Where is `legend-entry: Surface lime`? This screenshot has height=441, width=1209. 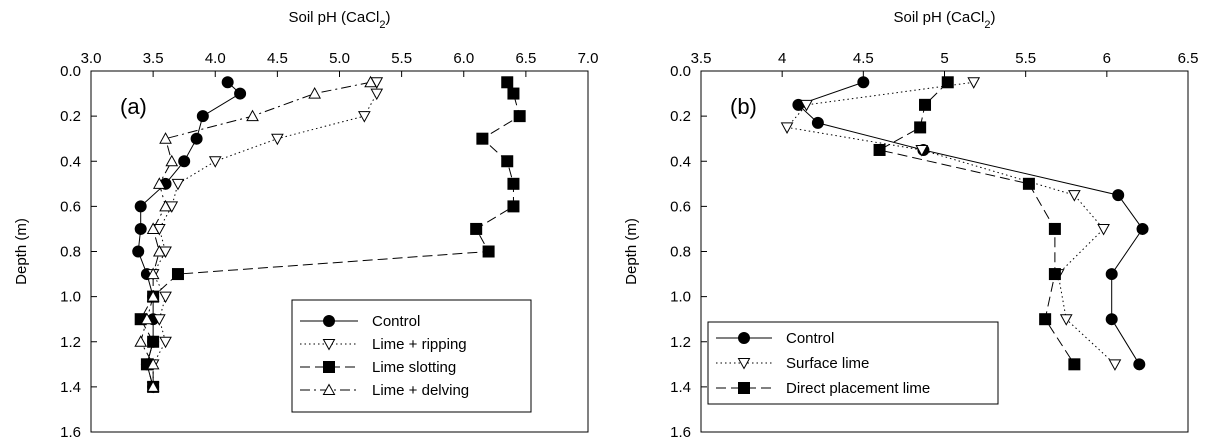
legend-entry: Surface lime is located at coordinates (792, 363).